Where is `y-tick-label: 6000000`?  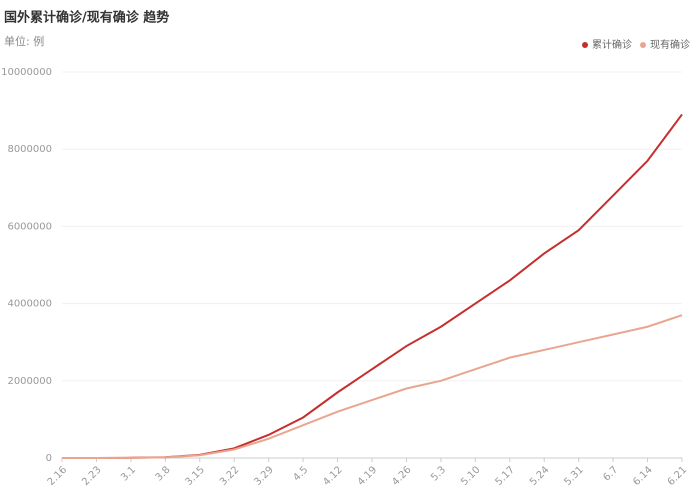
y-tick-label: 6000000 is located at coordinates (29, 226).